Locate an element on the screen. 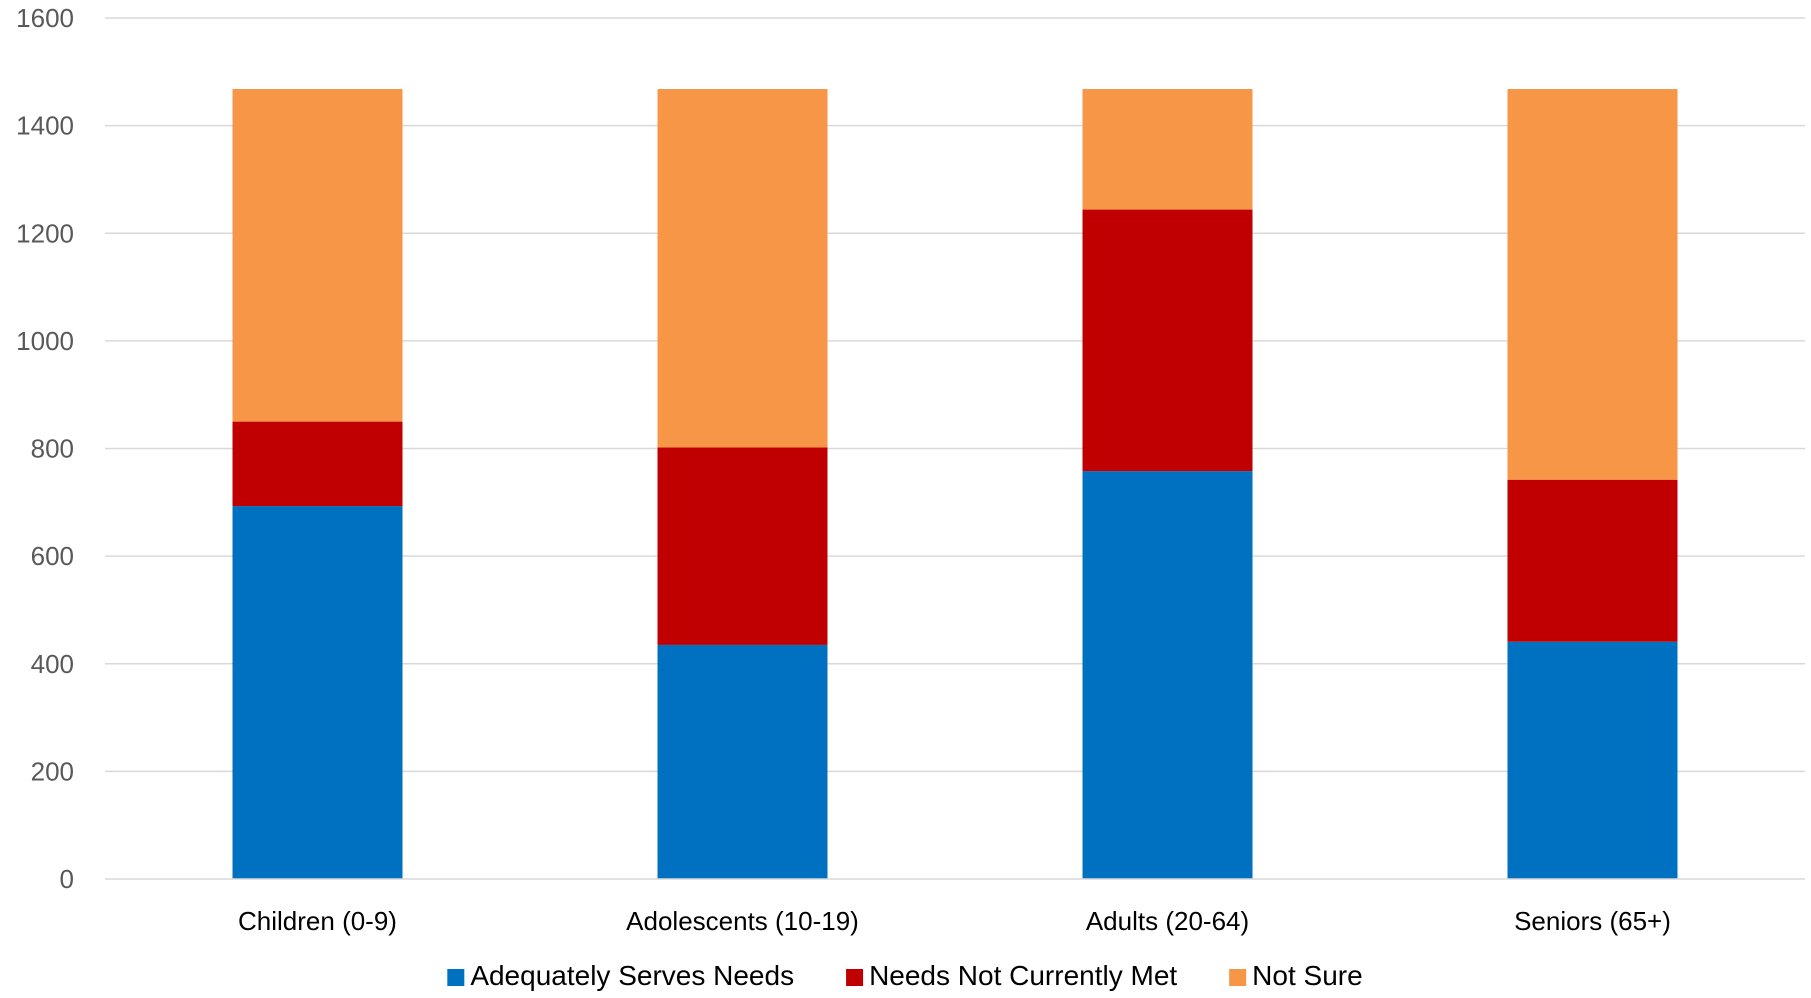 The image size is (1811, 998). y-tick-label: 1600 is located at coordinates (45, 18).